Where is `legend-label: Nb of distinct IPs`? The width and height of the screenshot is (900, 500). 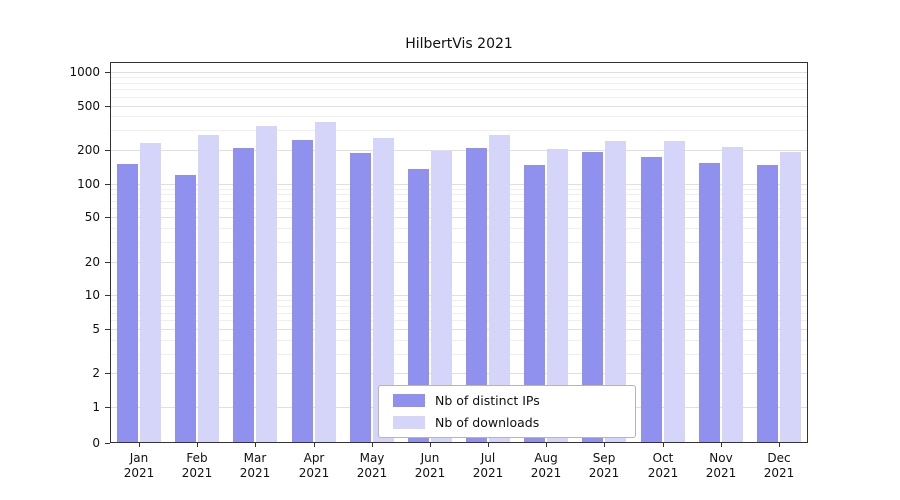
legend-label: Nb of distinct IPs is located at coordinates (487, 400).